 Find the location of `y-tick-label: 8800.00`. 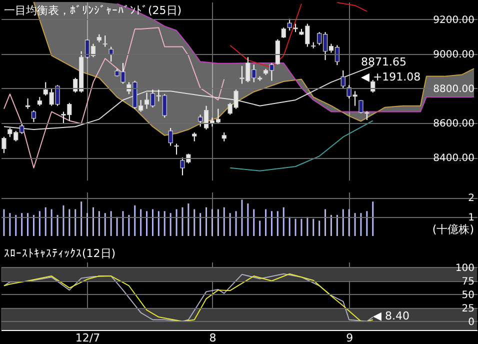

y-tick-label: 8800.00 is located at coordinates (453, 89).